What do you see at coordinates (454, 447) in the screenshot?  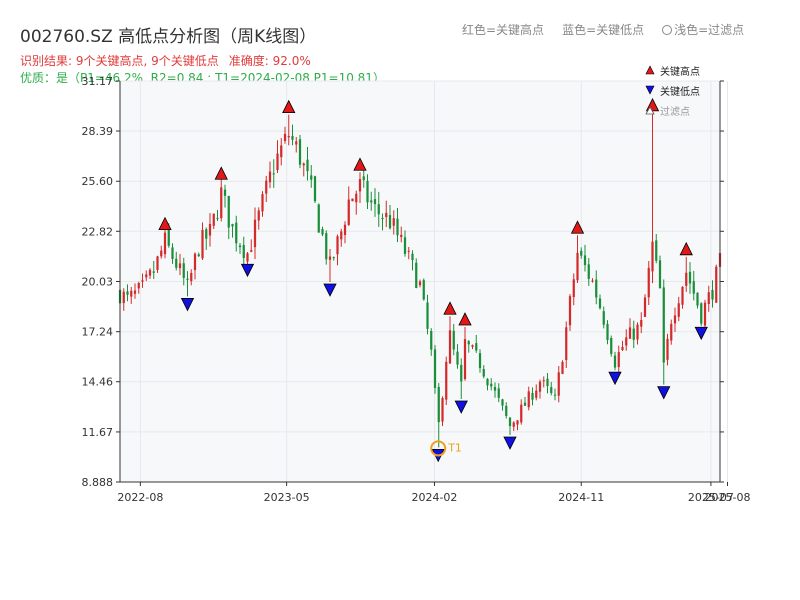 I see `t1-label: T1` at bounding box center [454, 447].